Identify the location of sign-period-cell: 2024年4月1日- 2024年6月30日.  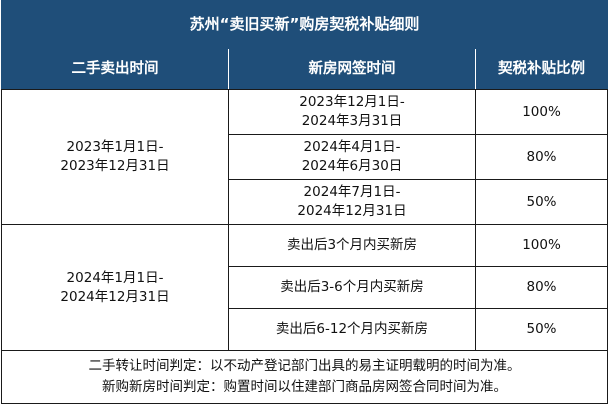
(352, 157).